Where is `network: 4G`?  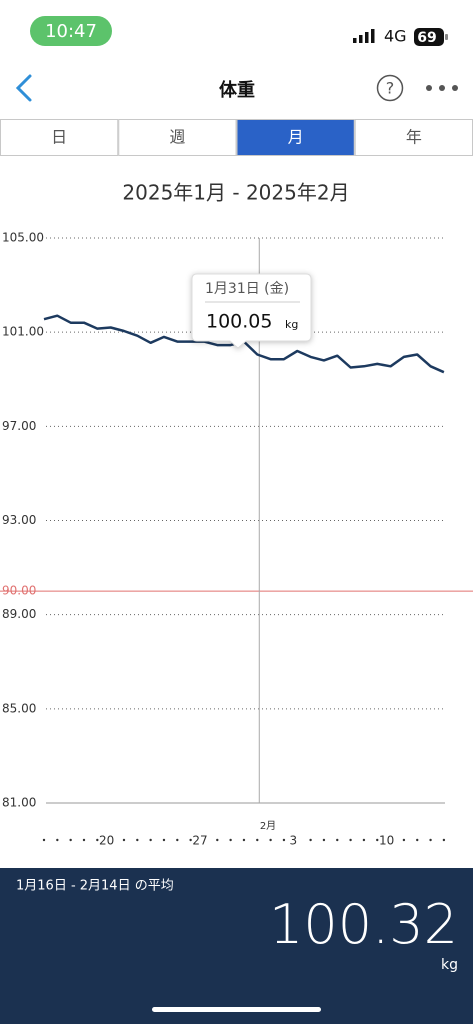 network: 4G is located at coordinates (395, 36).